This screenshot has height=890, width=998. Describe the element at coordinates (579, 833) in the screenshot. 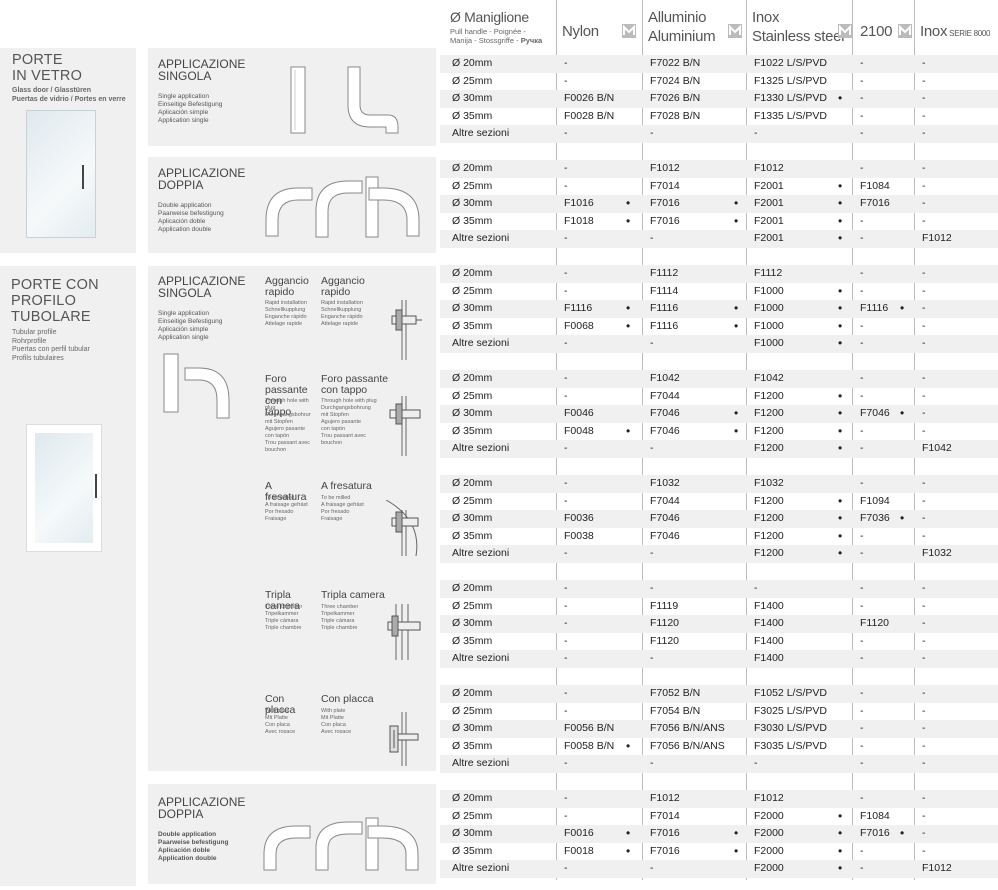

I see `cell-nylon: F0016` at that location.